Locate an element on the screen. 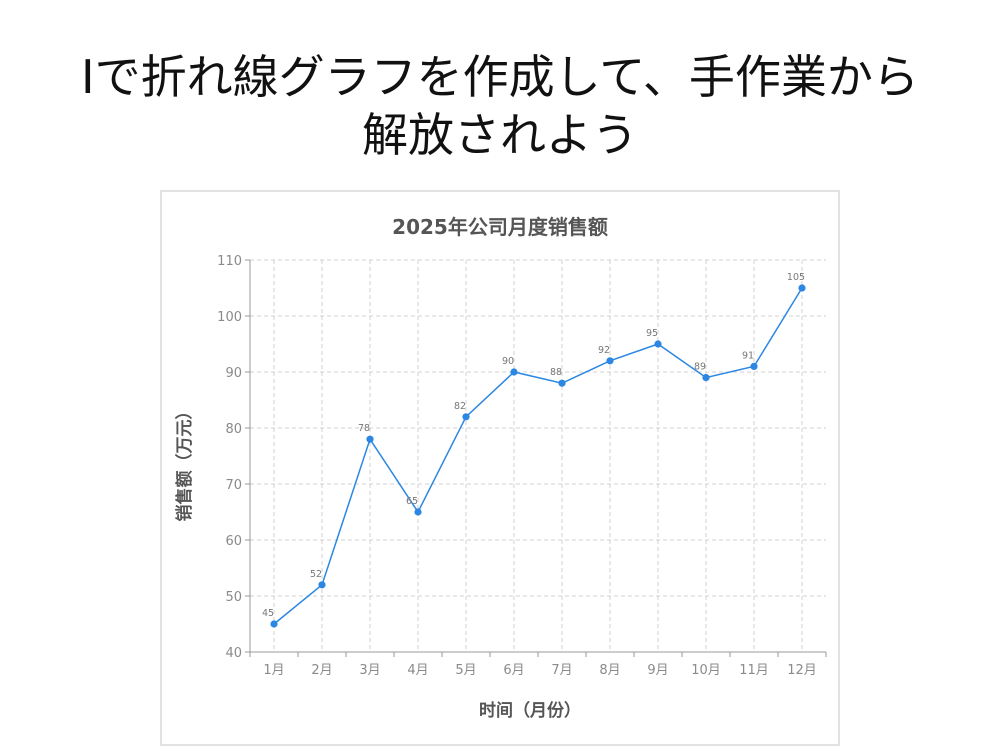 This screenshot has height=750, width=1000. data-label: 105 is located at coordinates (796, 277).